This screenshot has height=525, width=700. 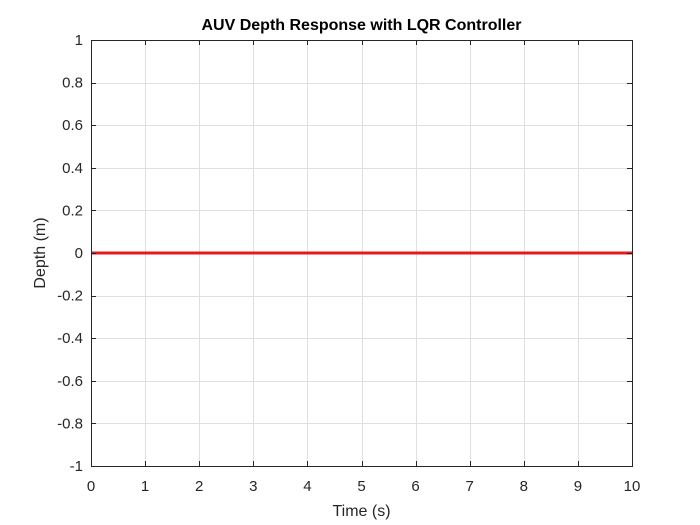 What do you see at coordinates (524, 486) in the screenshot?
I see `x-tick-label: 8` at bounding box center [524, 486].